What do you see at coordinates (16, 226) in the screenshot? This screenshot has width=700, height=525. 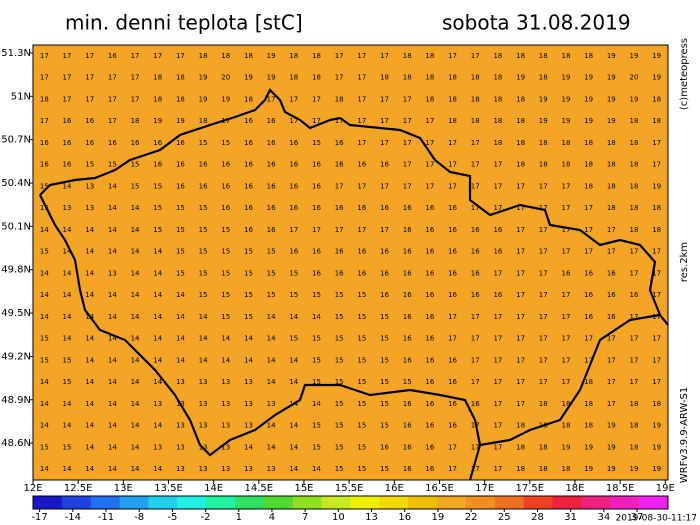 I see `y-tick-label: 50.1N` at bounding box center [16, 226].